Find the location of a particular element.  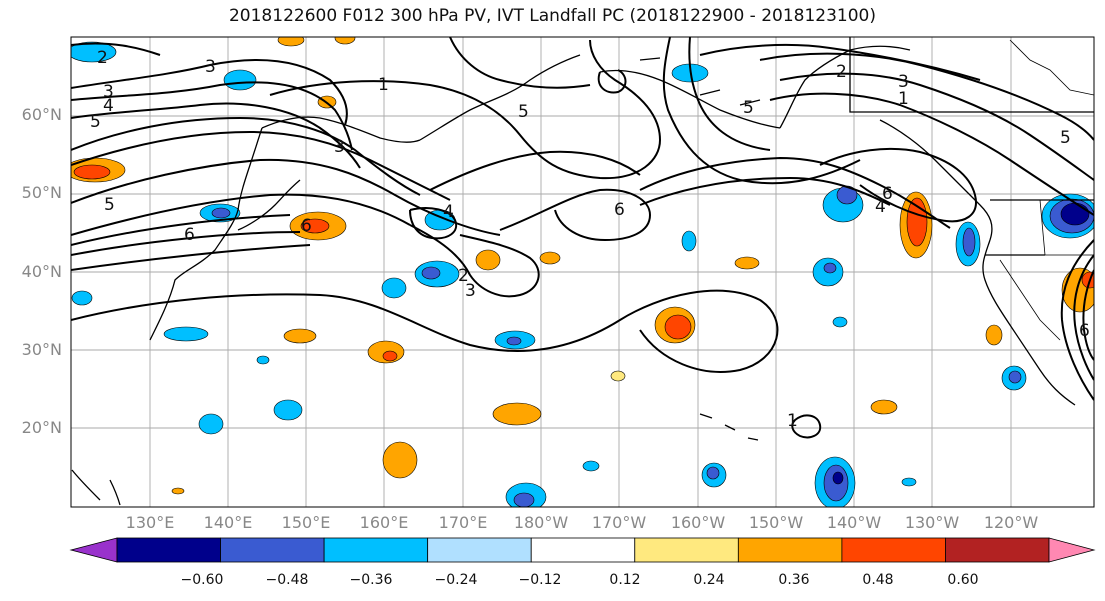

lon-label: 160°E is located at coordinates (384, 522).